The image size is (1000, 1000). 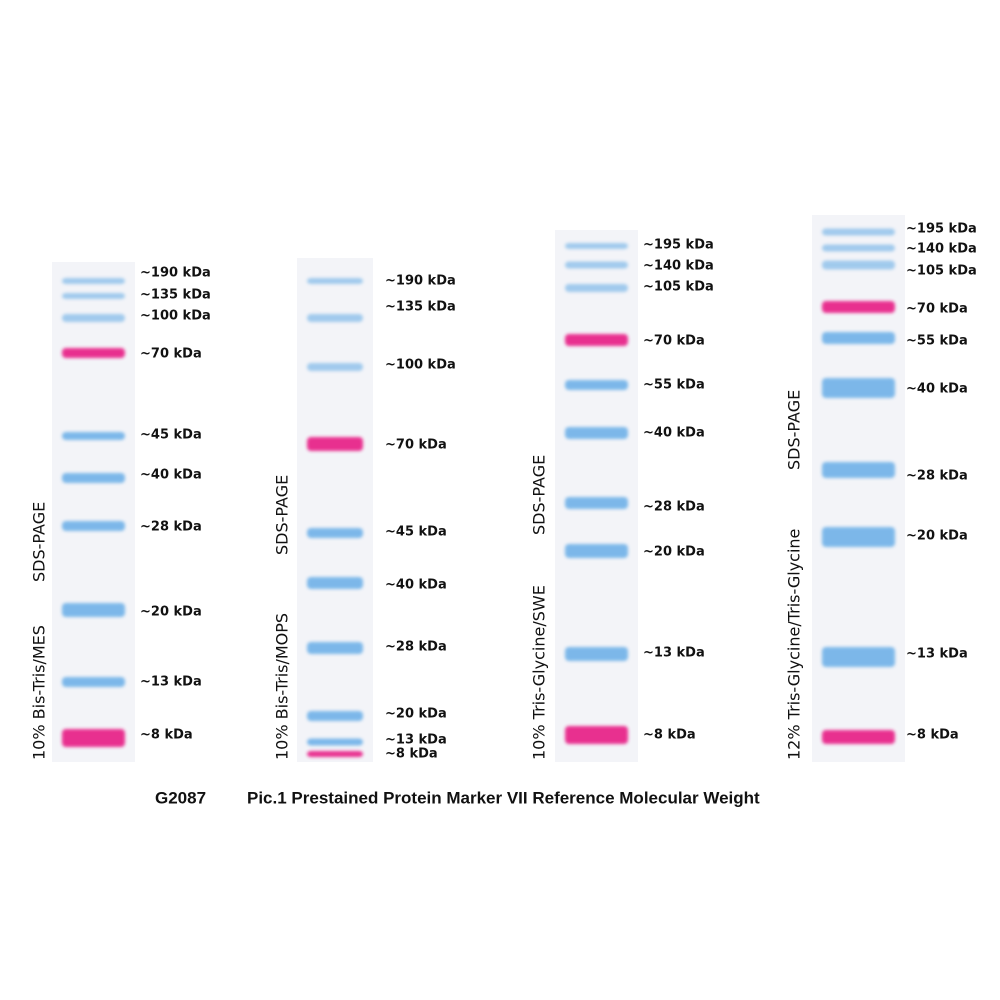 What do you see at coordinates (39, 692) in the screenshot?
I see `gel-type: 10% Bis-Tris/MES` at bounding box center [39, 692].